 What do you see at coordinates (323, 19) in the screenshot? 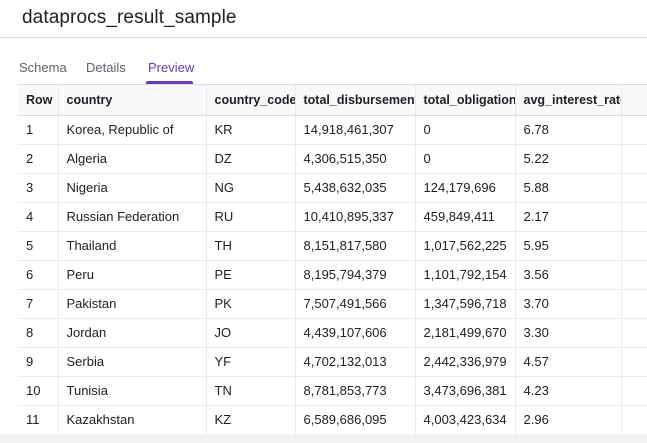
I see `title-bar: dataprocs_result_sample` at bounding box center [323, 19].